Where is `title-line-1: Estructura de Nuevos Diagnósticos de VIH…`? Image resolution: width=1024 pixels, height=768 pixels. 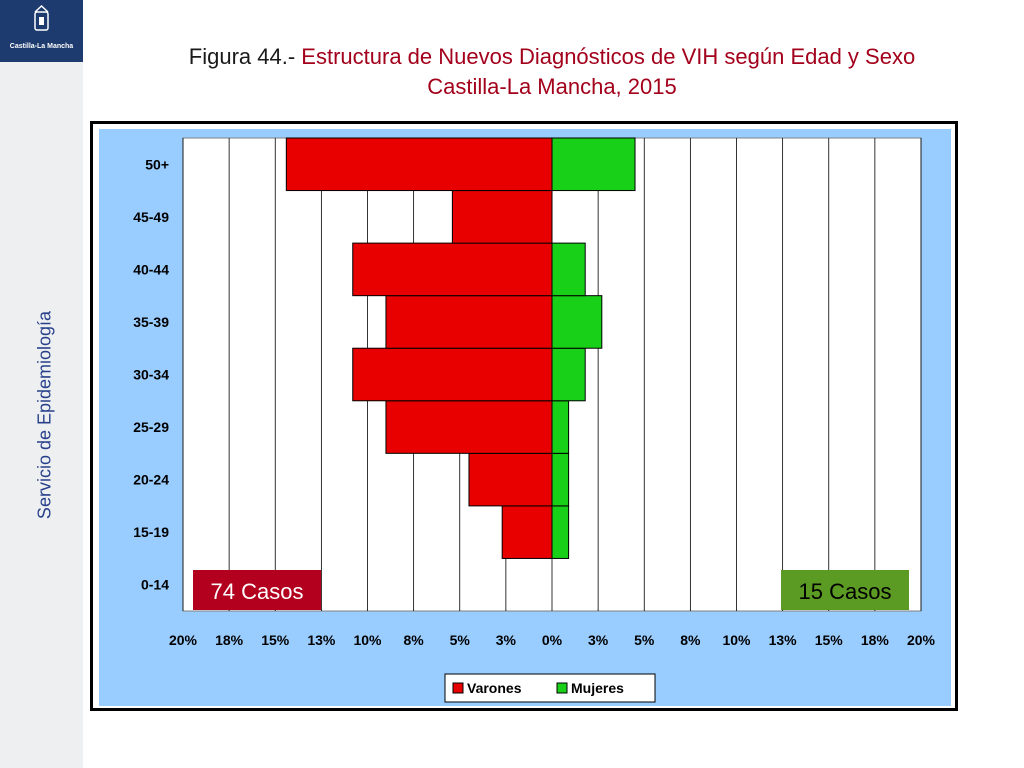 title-line-1: Estructura de Nuevos Diagnósticos de VIH… is located at coordinates (608, 56).